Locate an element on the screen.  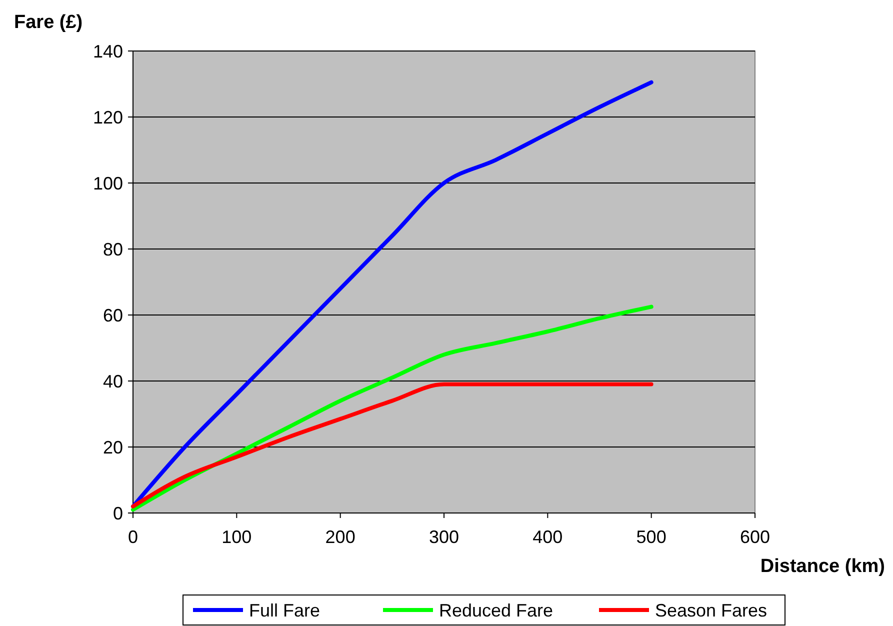
x-tick-label: 500 is located at coordinates (651, 537).